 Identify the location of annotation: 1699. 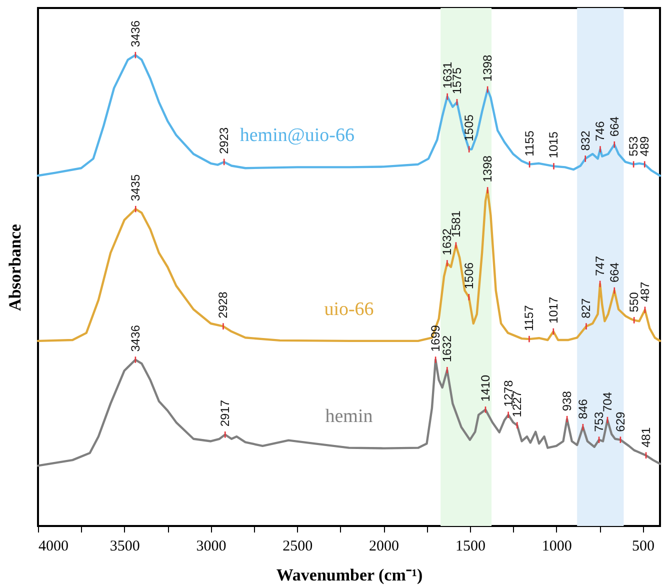
(435, 338).